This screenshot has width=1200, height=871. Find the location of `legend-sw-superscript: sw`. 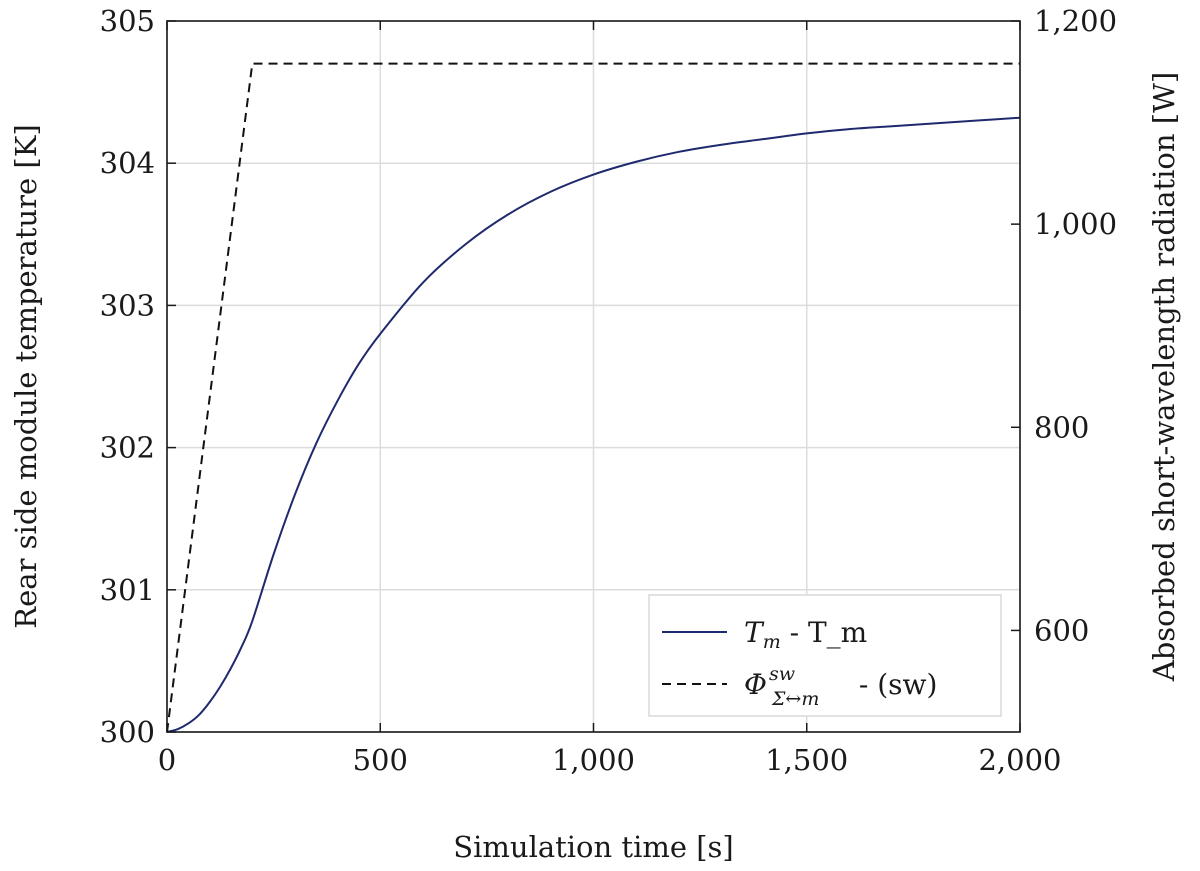

legend-sw-superscript: sw is located at coordinates (782, 674).